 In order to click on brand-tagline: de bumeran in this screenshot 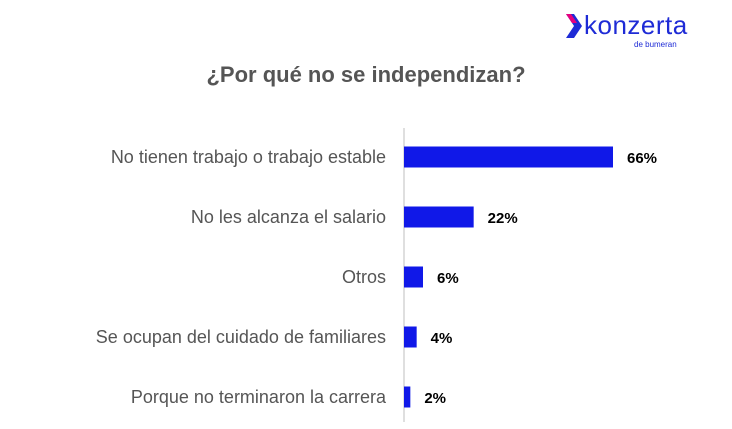, I will do `click(655, 44)`.